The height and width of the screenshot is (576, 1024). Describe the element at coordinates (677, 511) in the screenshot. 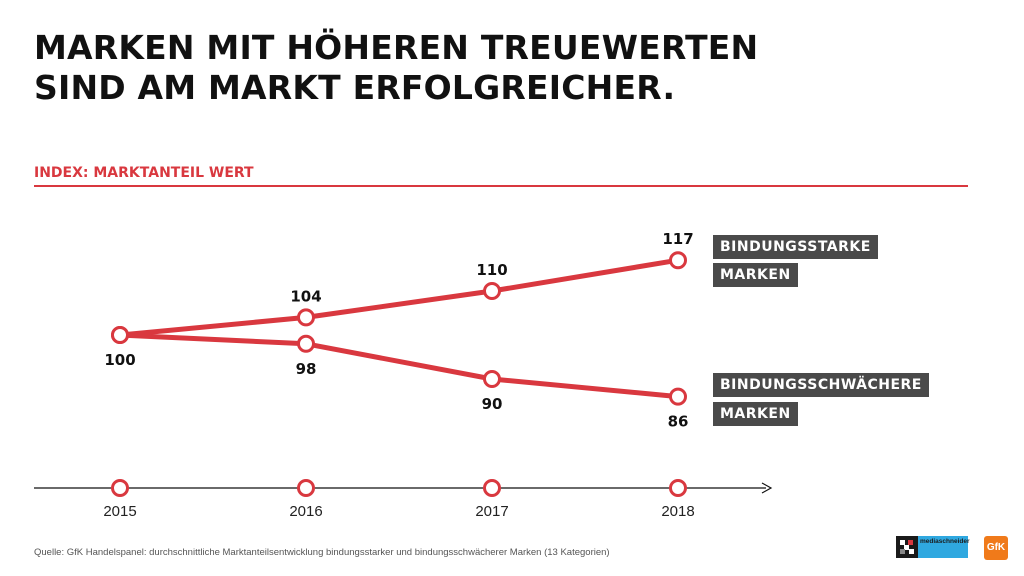

I see `x-tick-label-2018: 2018` at that location.